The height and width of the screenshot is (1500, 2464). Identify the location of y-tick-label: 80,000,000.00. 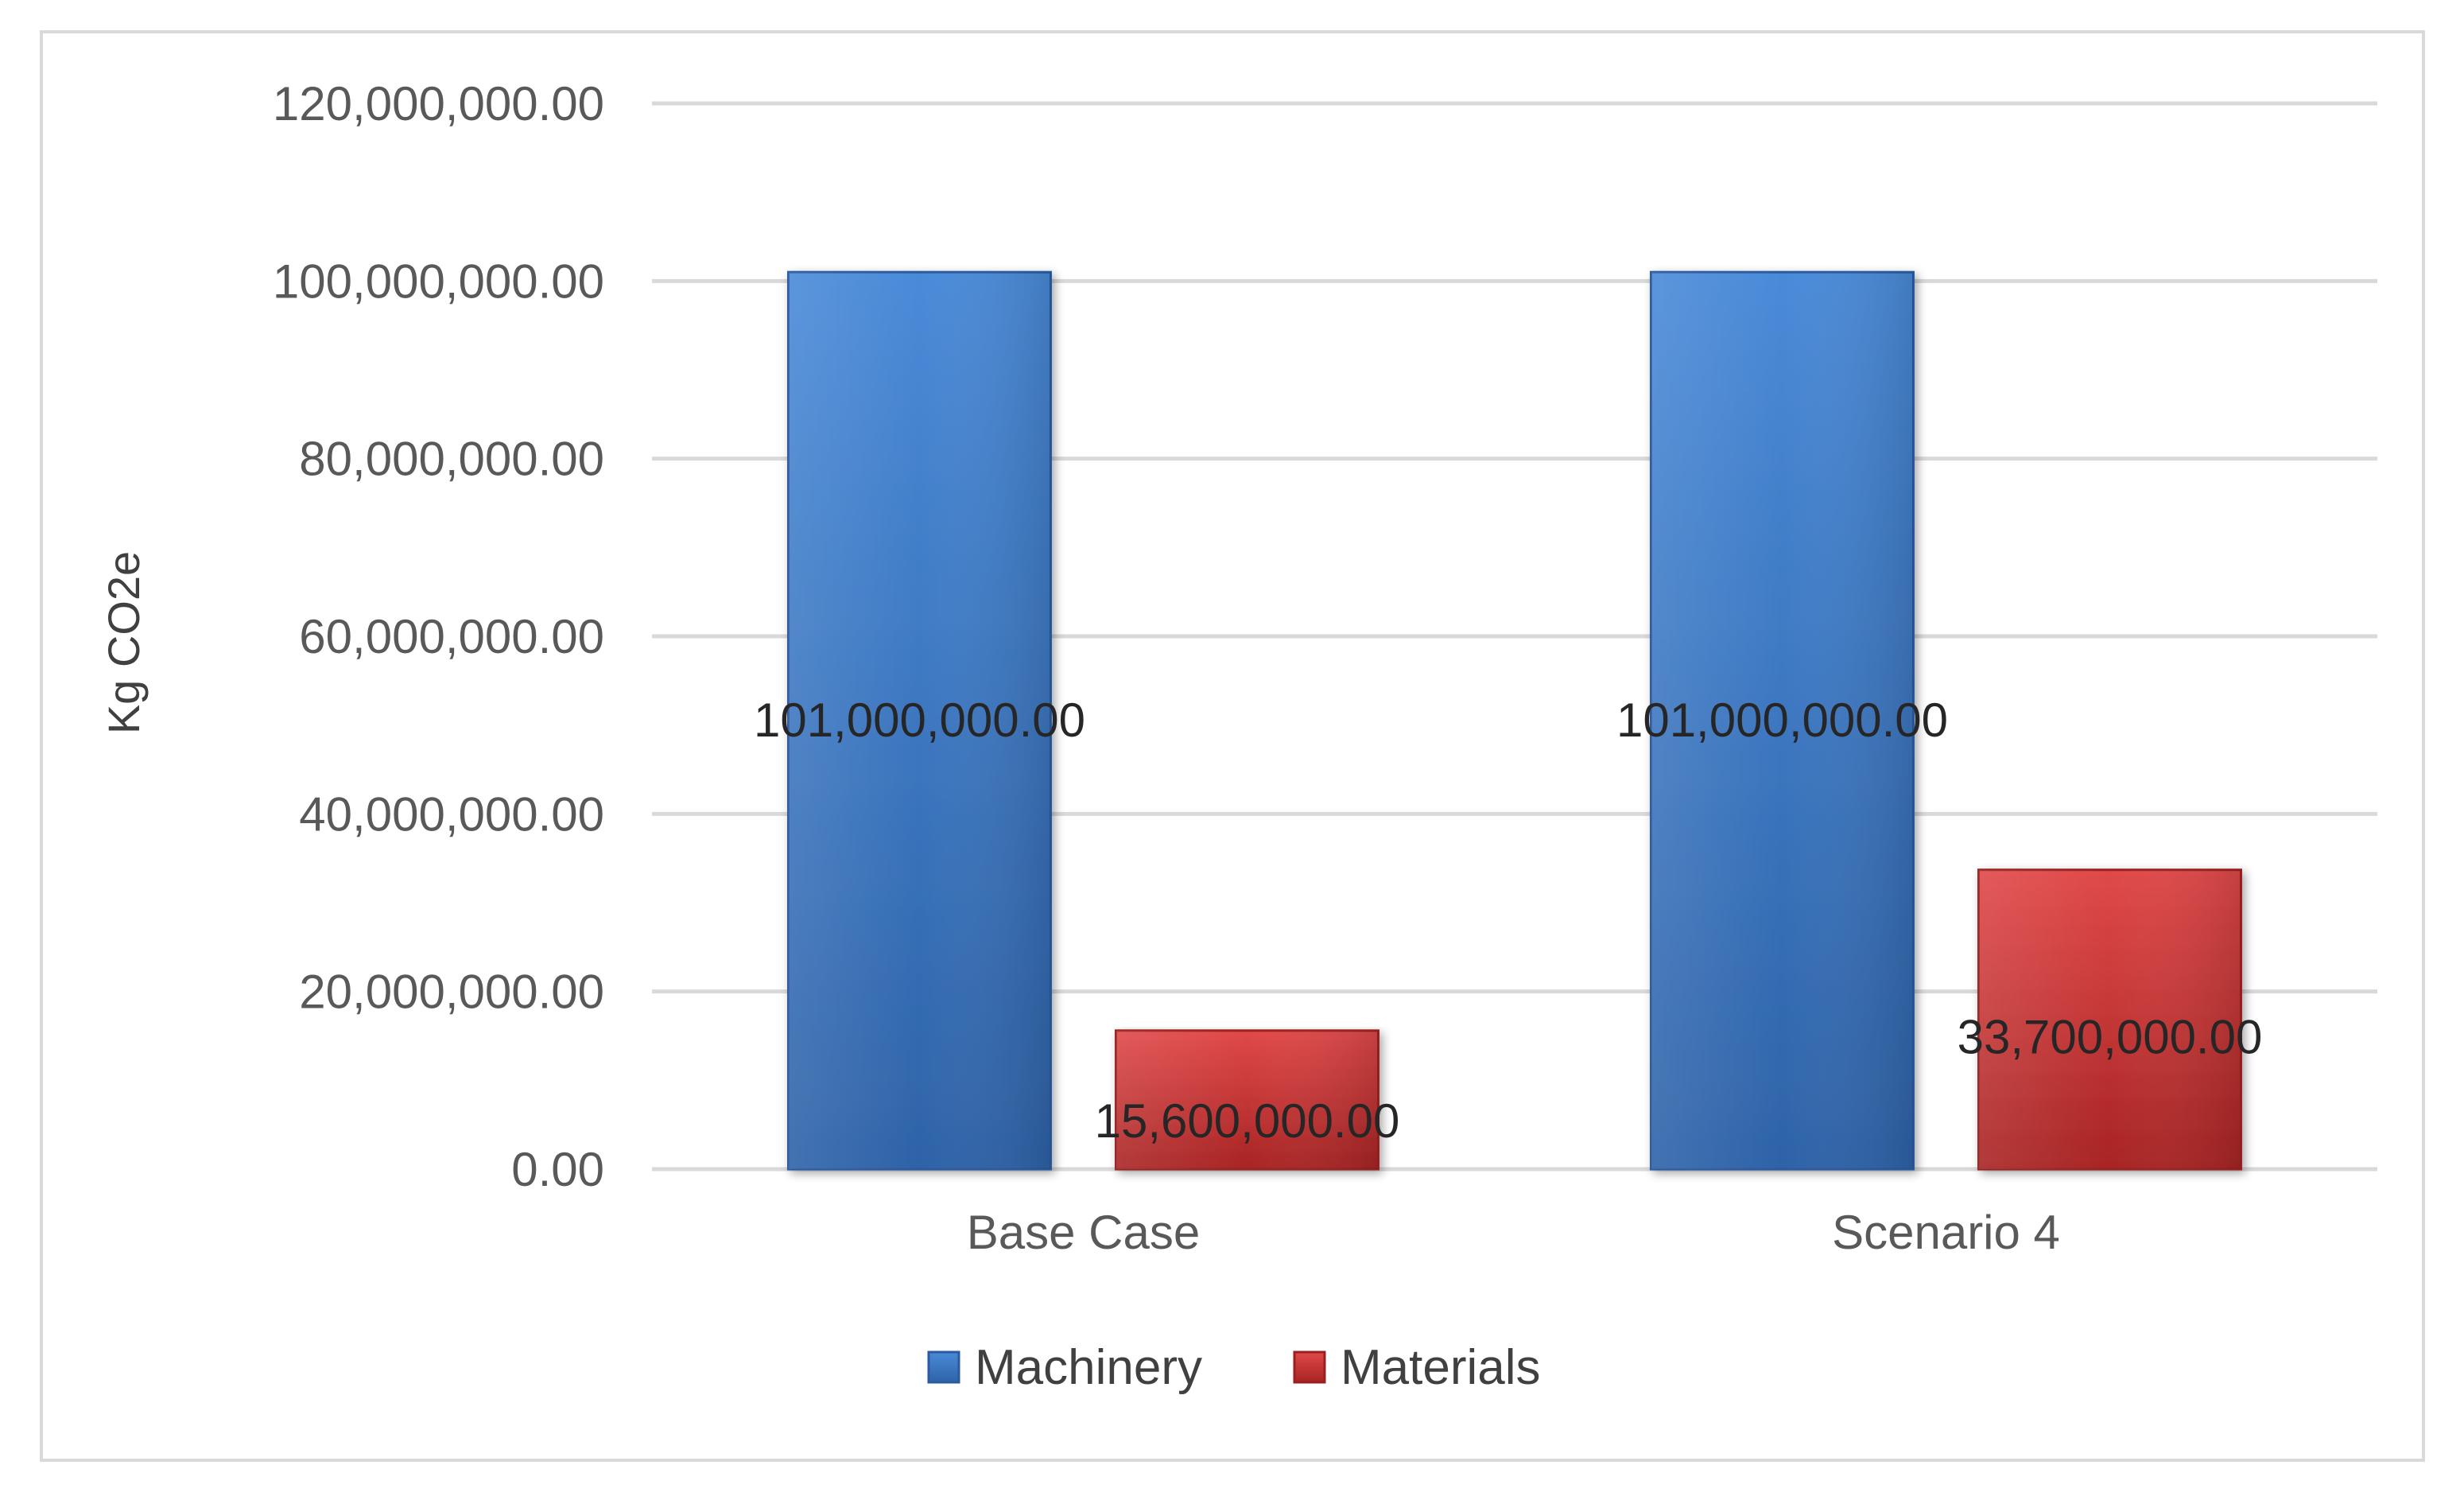
(451, 459).